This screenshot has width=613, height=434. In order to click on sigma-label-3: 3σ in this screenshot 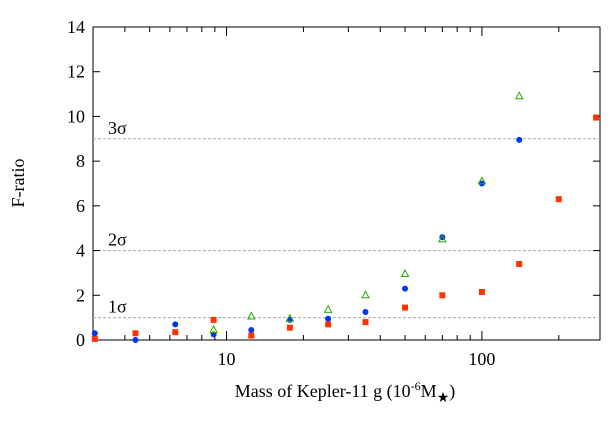, I will do `click(117, 128)`.